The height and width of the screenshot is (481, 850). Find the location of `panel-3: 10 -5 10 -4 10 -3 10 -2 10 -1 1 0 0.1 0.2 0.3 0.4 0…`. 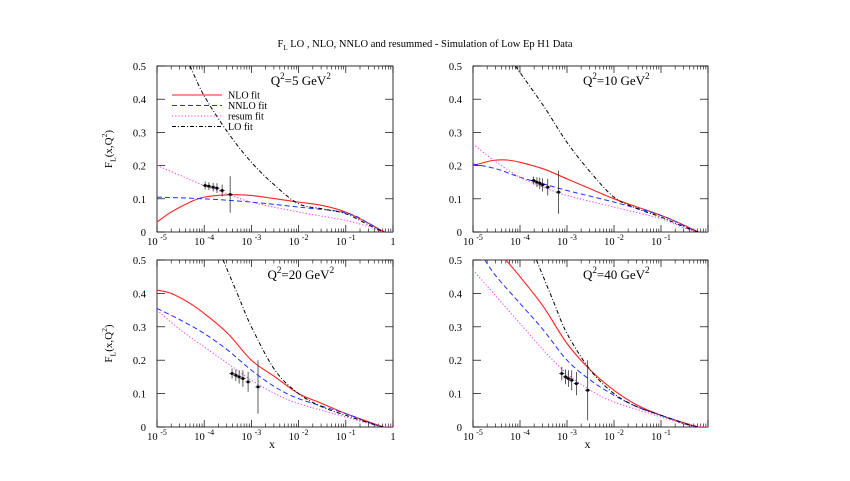

panel-3: 10 -5 10 -4 10 -3 10 -2 10 -1 1 0 0.1 0.2 0.3 0.4 0… is located at coordinates (248, 353).